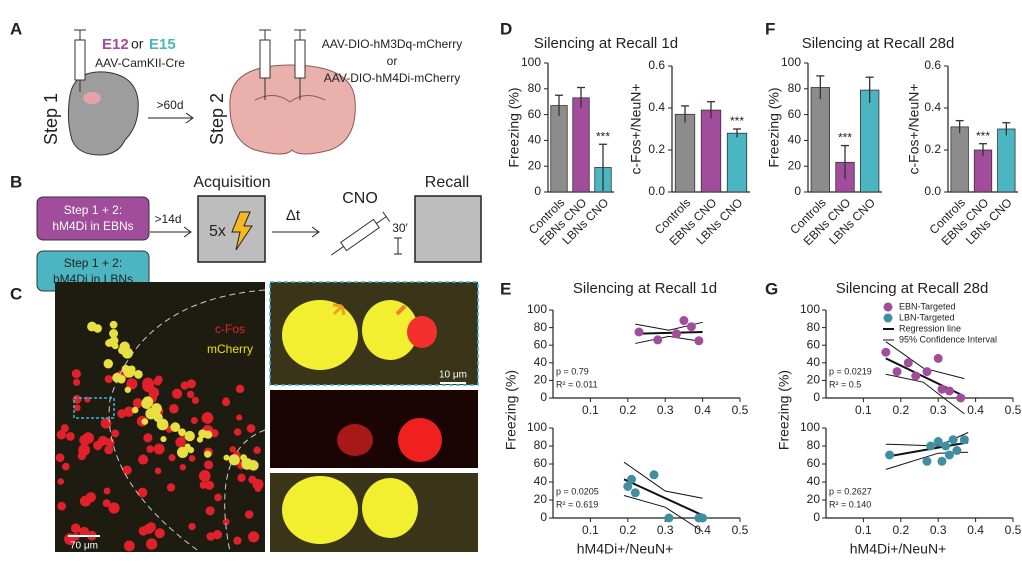 This screenshot has width=1022, height=563. What do you see at coordinates (850, 491) in the screenshot?
I see `p-value: p = 0.2627` at bounding box center [850, 491].